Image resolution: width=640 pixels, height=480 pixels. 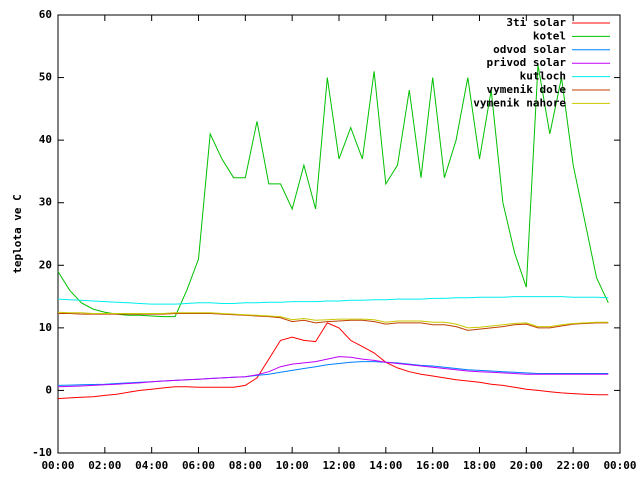 What do you see at coordinates (543, 76) in the screenshot?
I see `legend-label: kutloch` at bounding box center [543, 76].